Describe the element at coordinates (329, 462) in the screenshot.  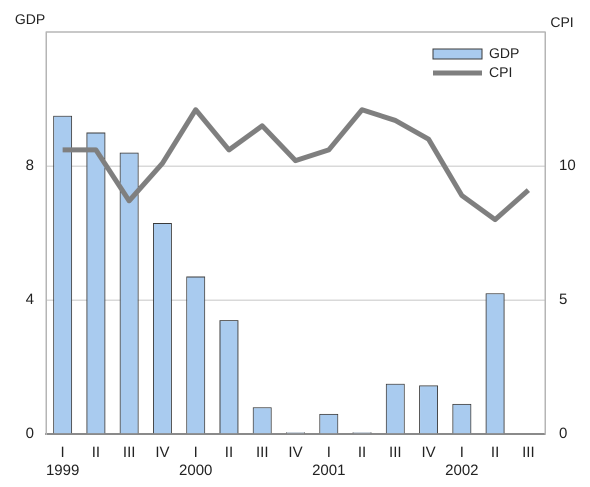
I see `x-tick-label: I 2001` at that location.